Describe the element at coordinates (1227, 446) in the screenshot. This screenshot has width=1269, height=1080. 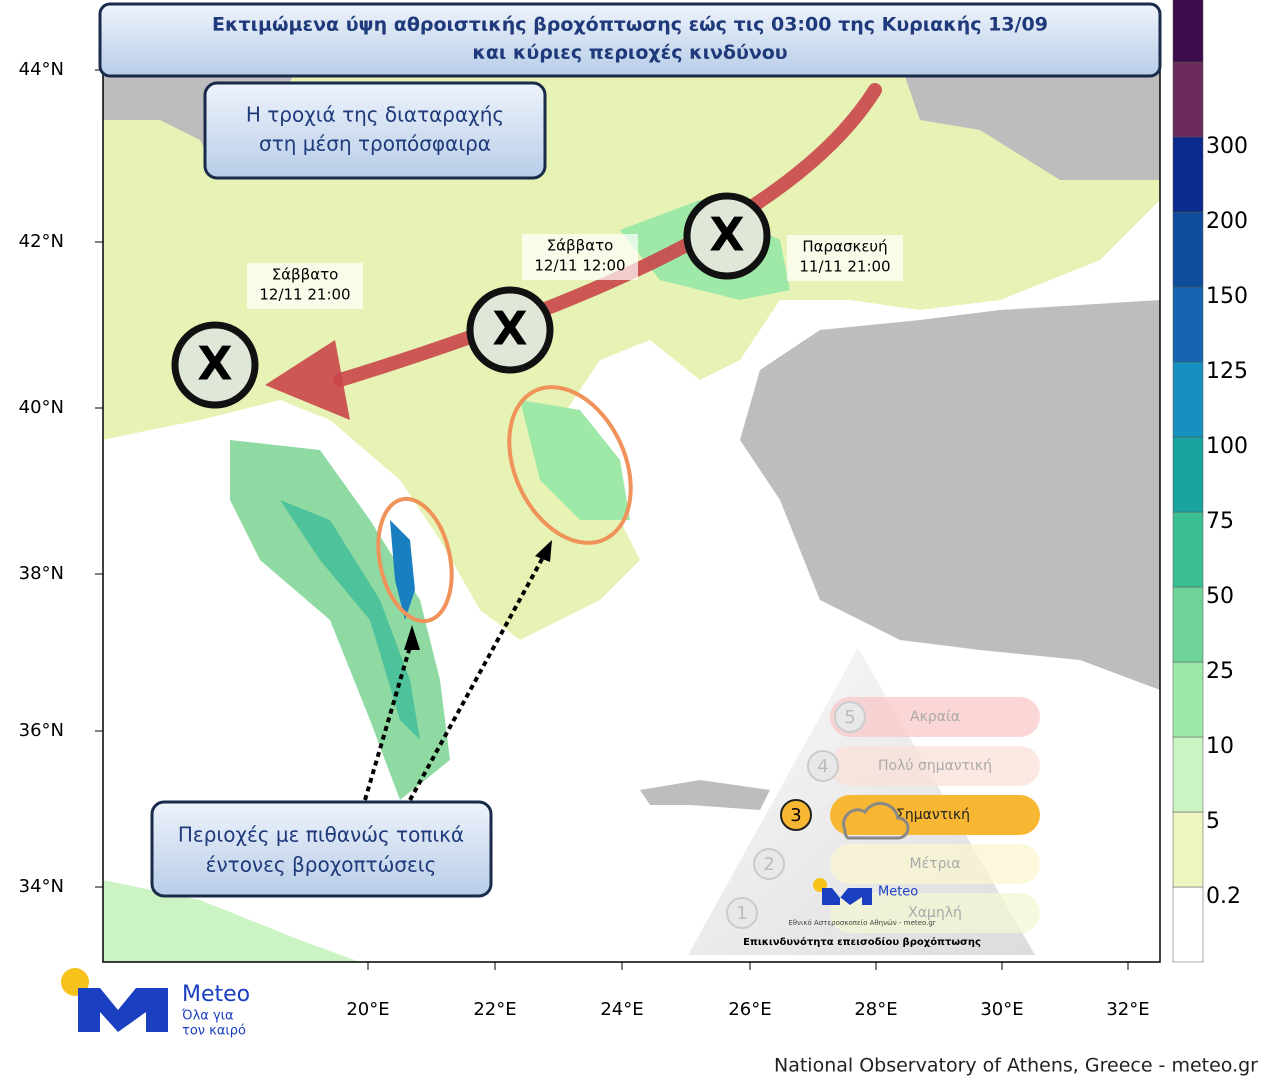
I see `colorbar-label: 100` at that location.